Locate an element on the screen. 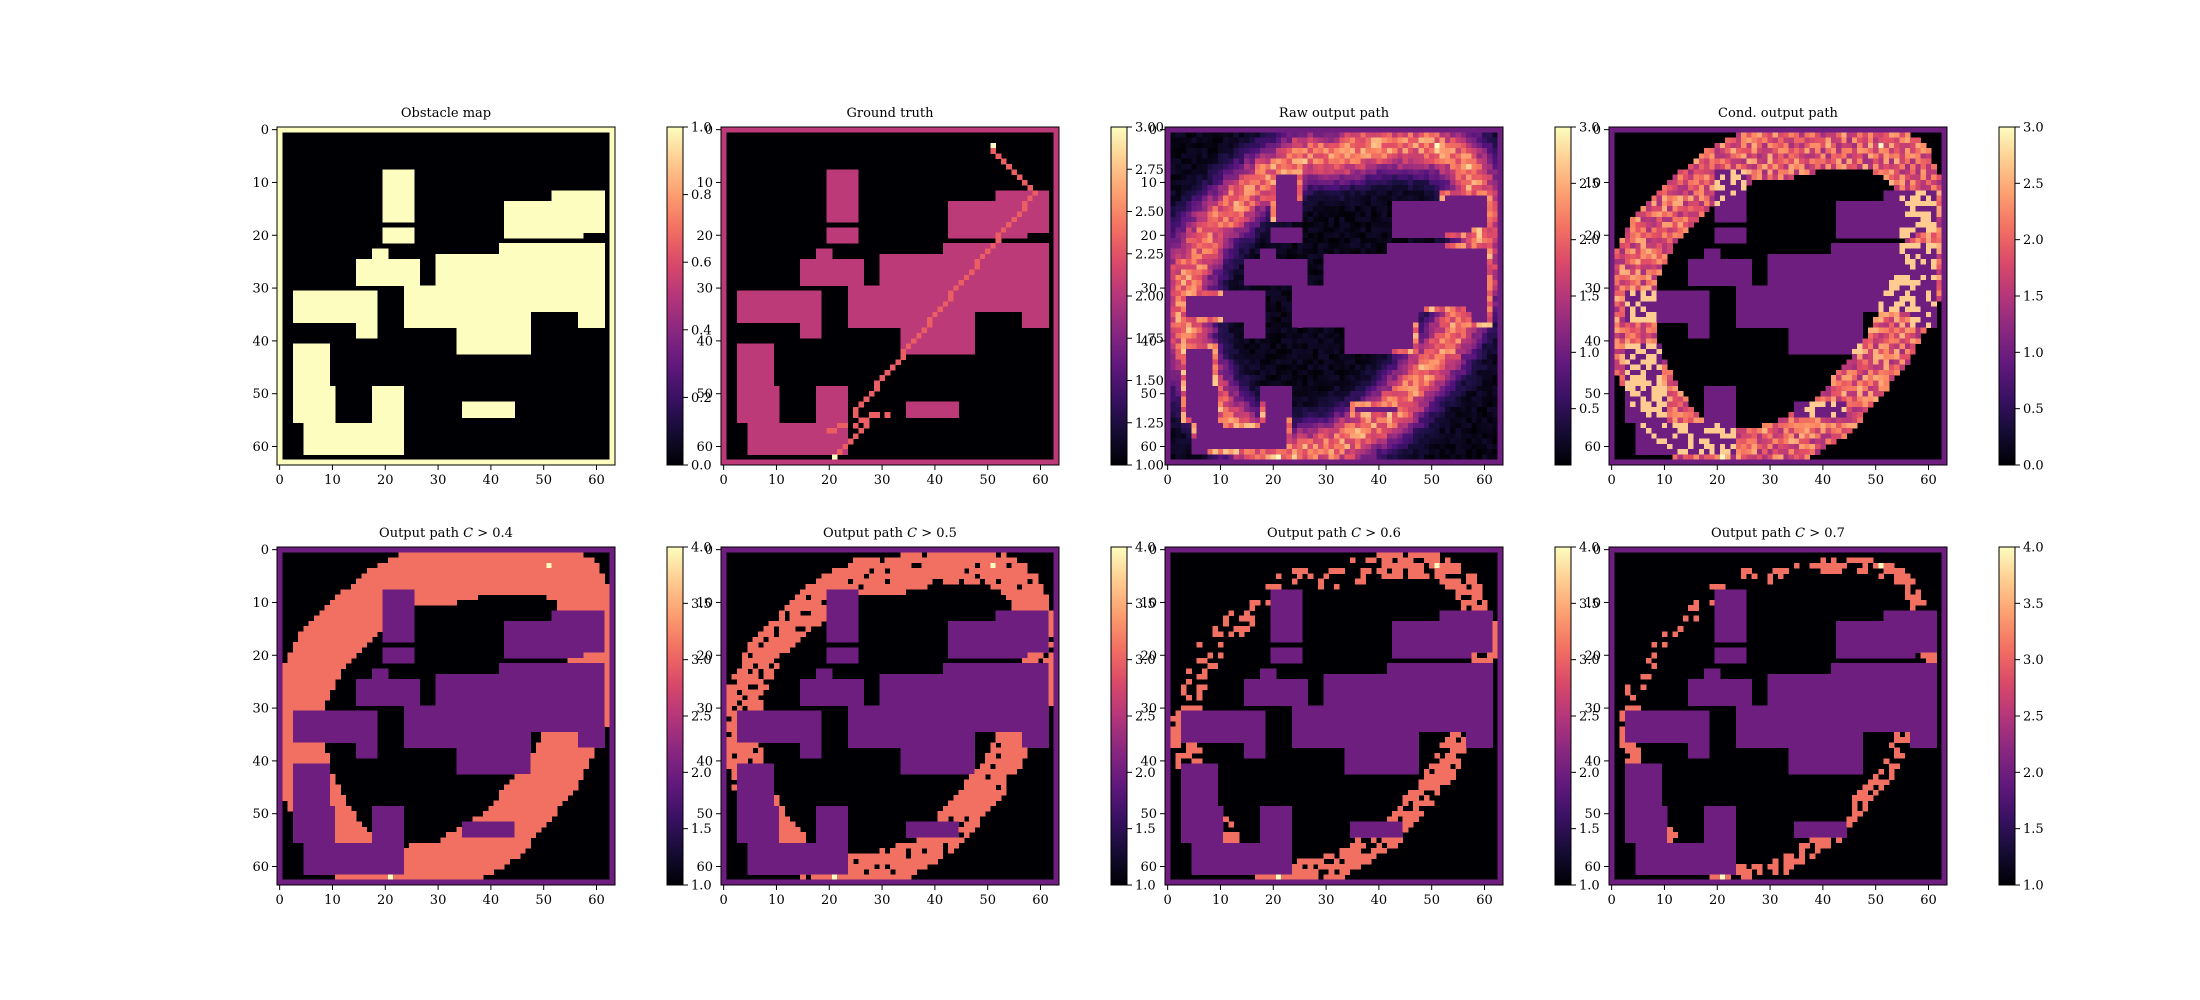  colorbar-tick-label: 2.25 is located at coordinates (1149, 254).